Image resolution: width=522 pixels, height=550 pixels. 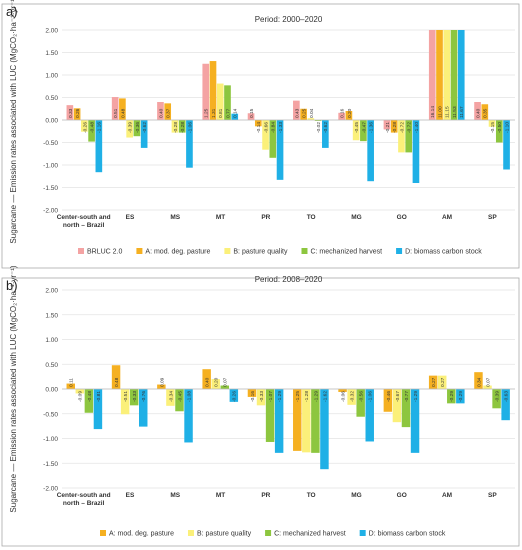 I want to click on x-tick-label: GO, so click(x=401, y=495).